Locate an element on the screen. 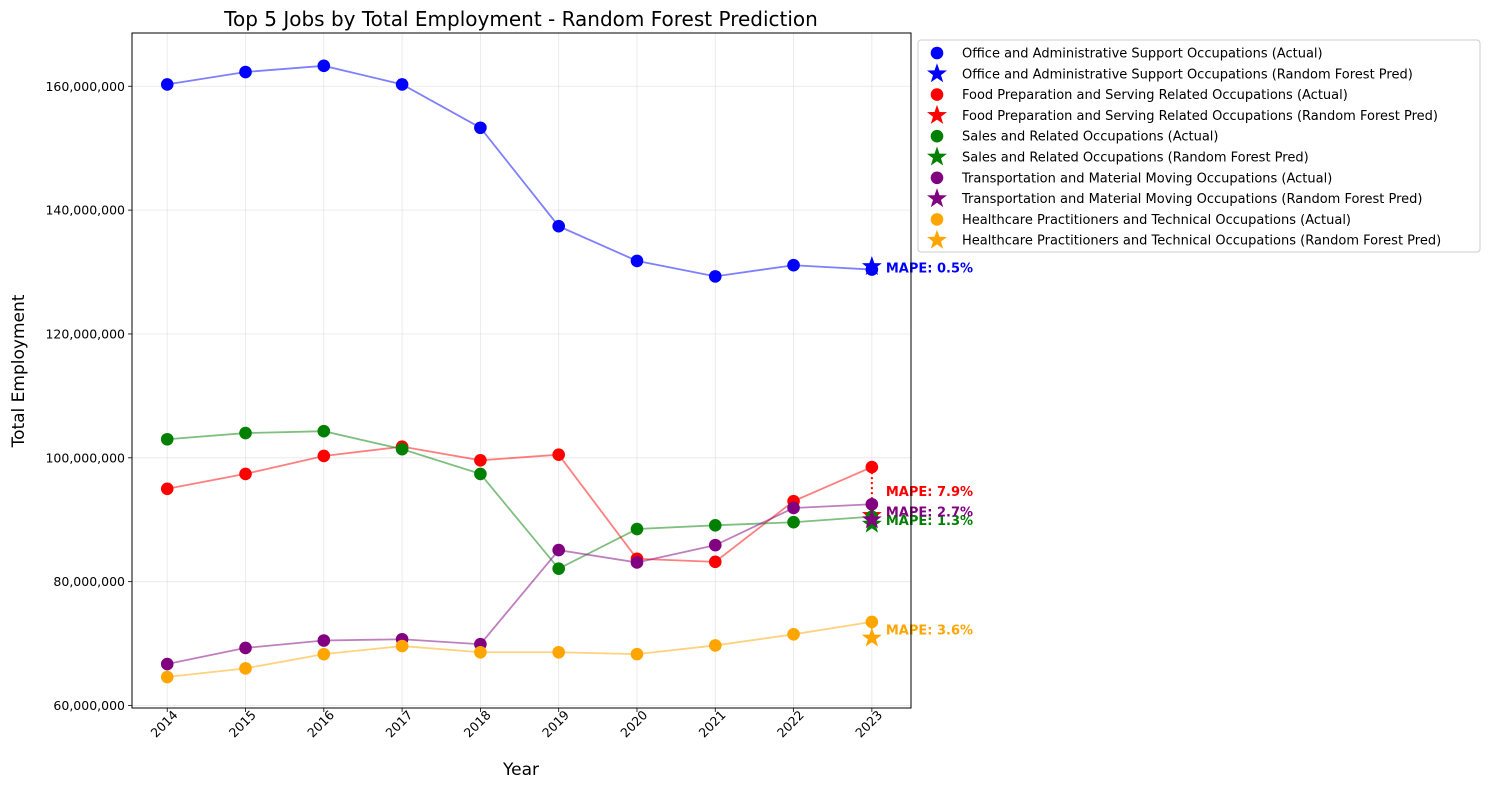  mape-label: MAPE: 0.5% is located at coordinates (929, 269).